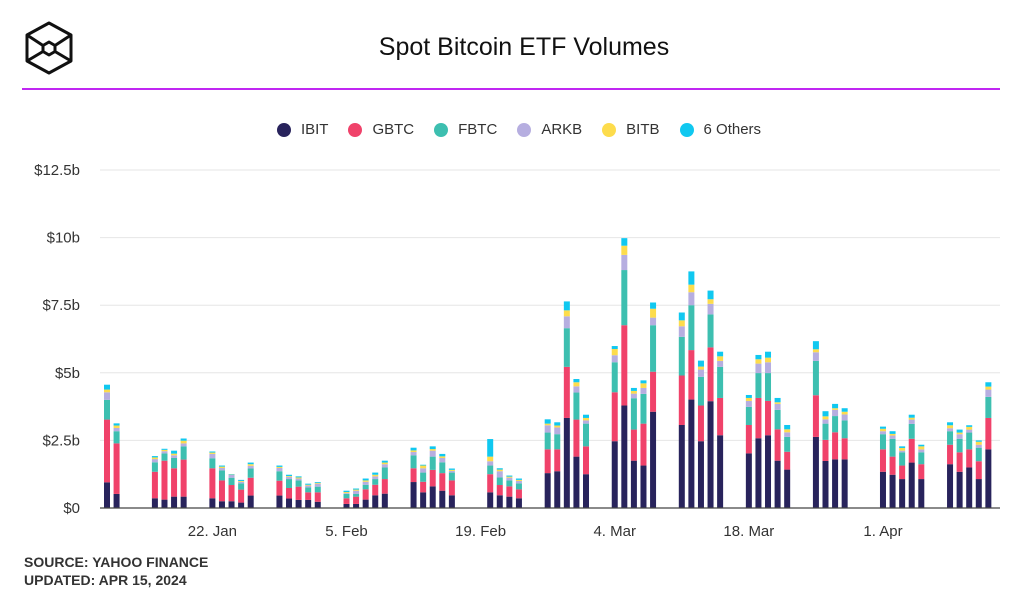  Describe the element at coordinates (61, 440) in the screenshot. I see `y-tick-label: $2.5b` at that location.